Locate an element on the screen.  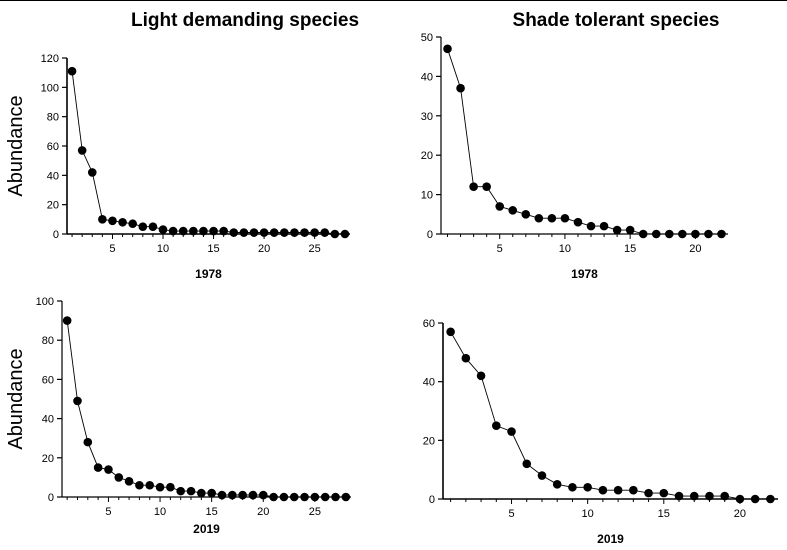
y-axis-label: Abundance is located at coordinates (16, 398).